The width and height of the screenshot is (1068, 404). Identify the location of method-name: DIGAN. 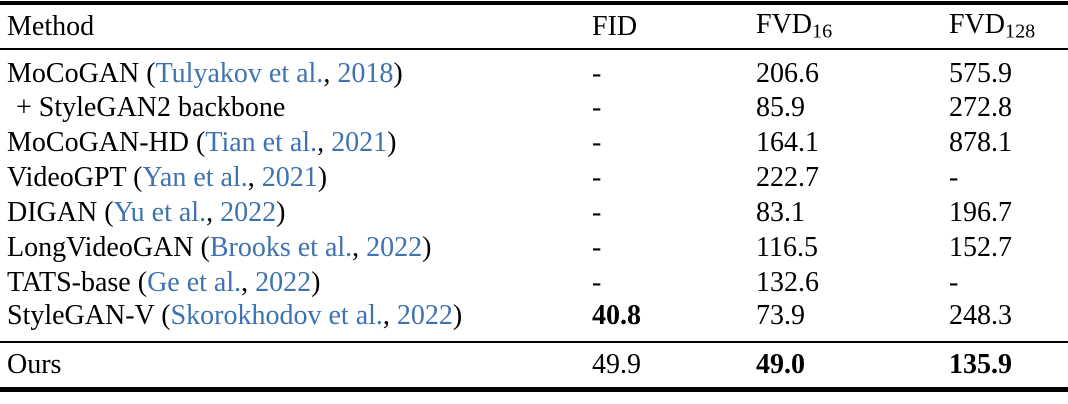
(52, 212).